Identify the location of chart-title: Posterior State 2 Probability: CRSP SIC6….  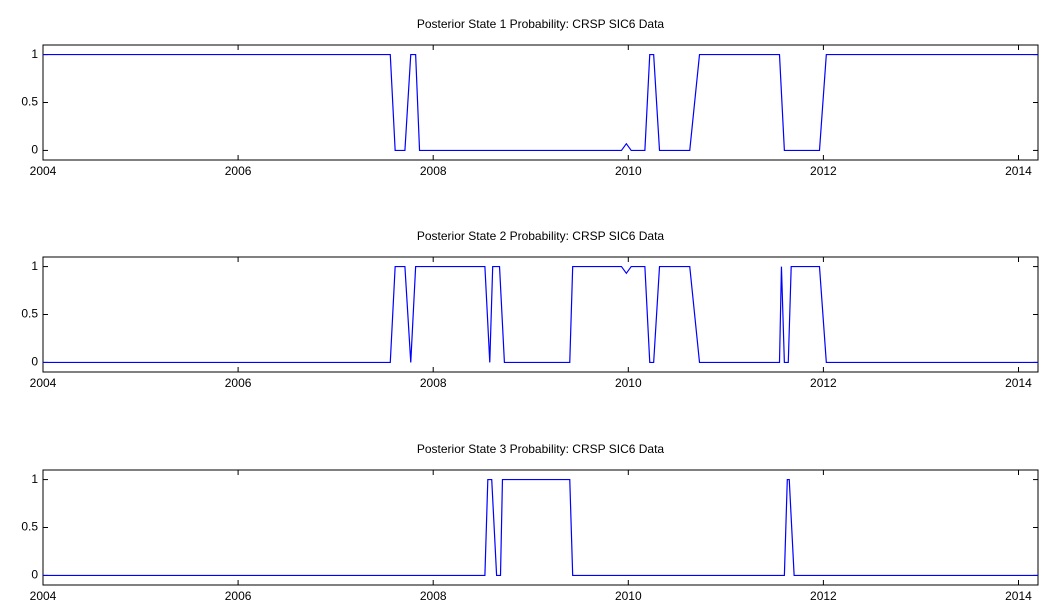
(541, 236).